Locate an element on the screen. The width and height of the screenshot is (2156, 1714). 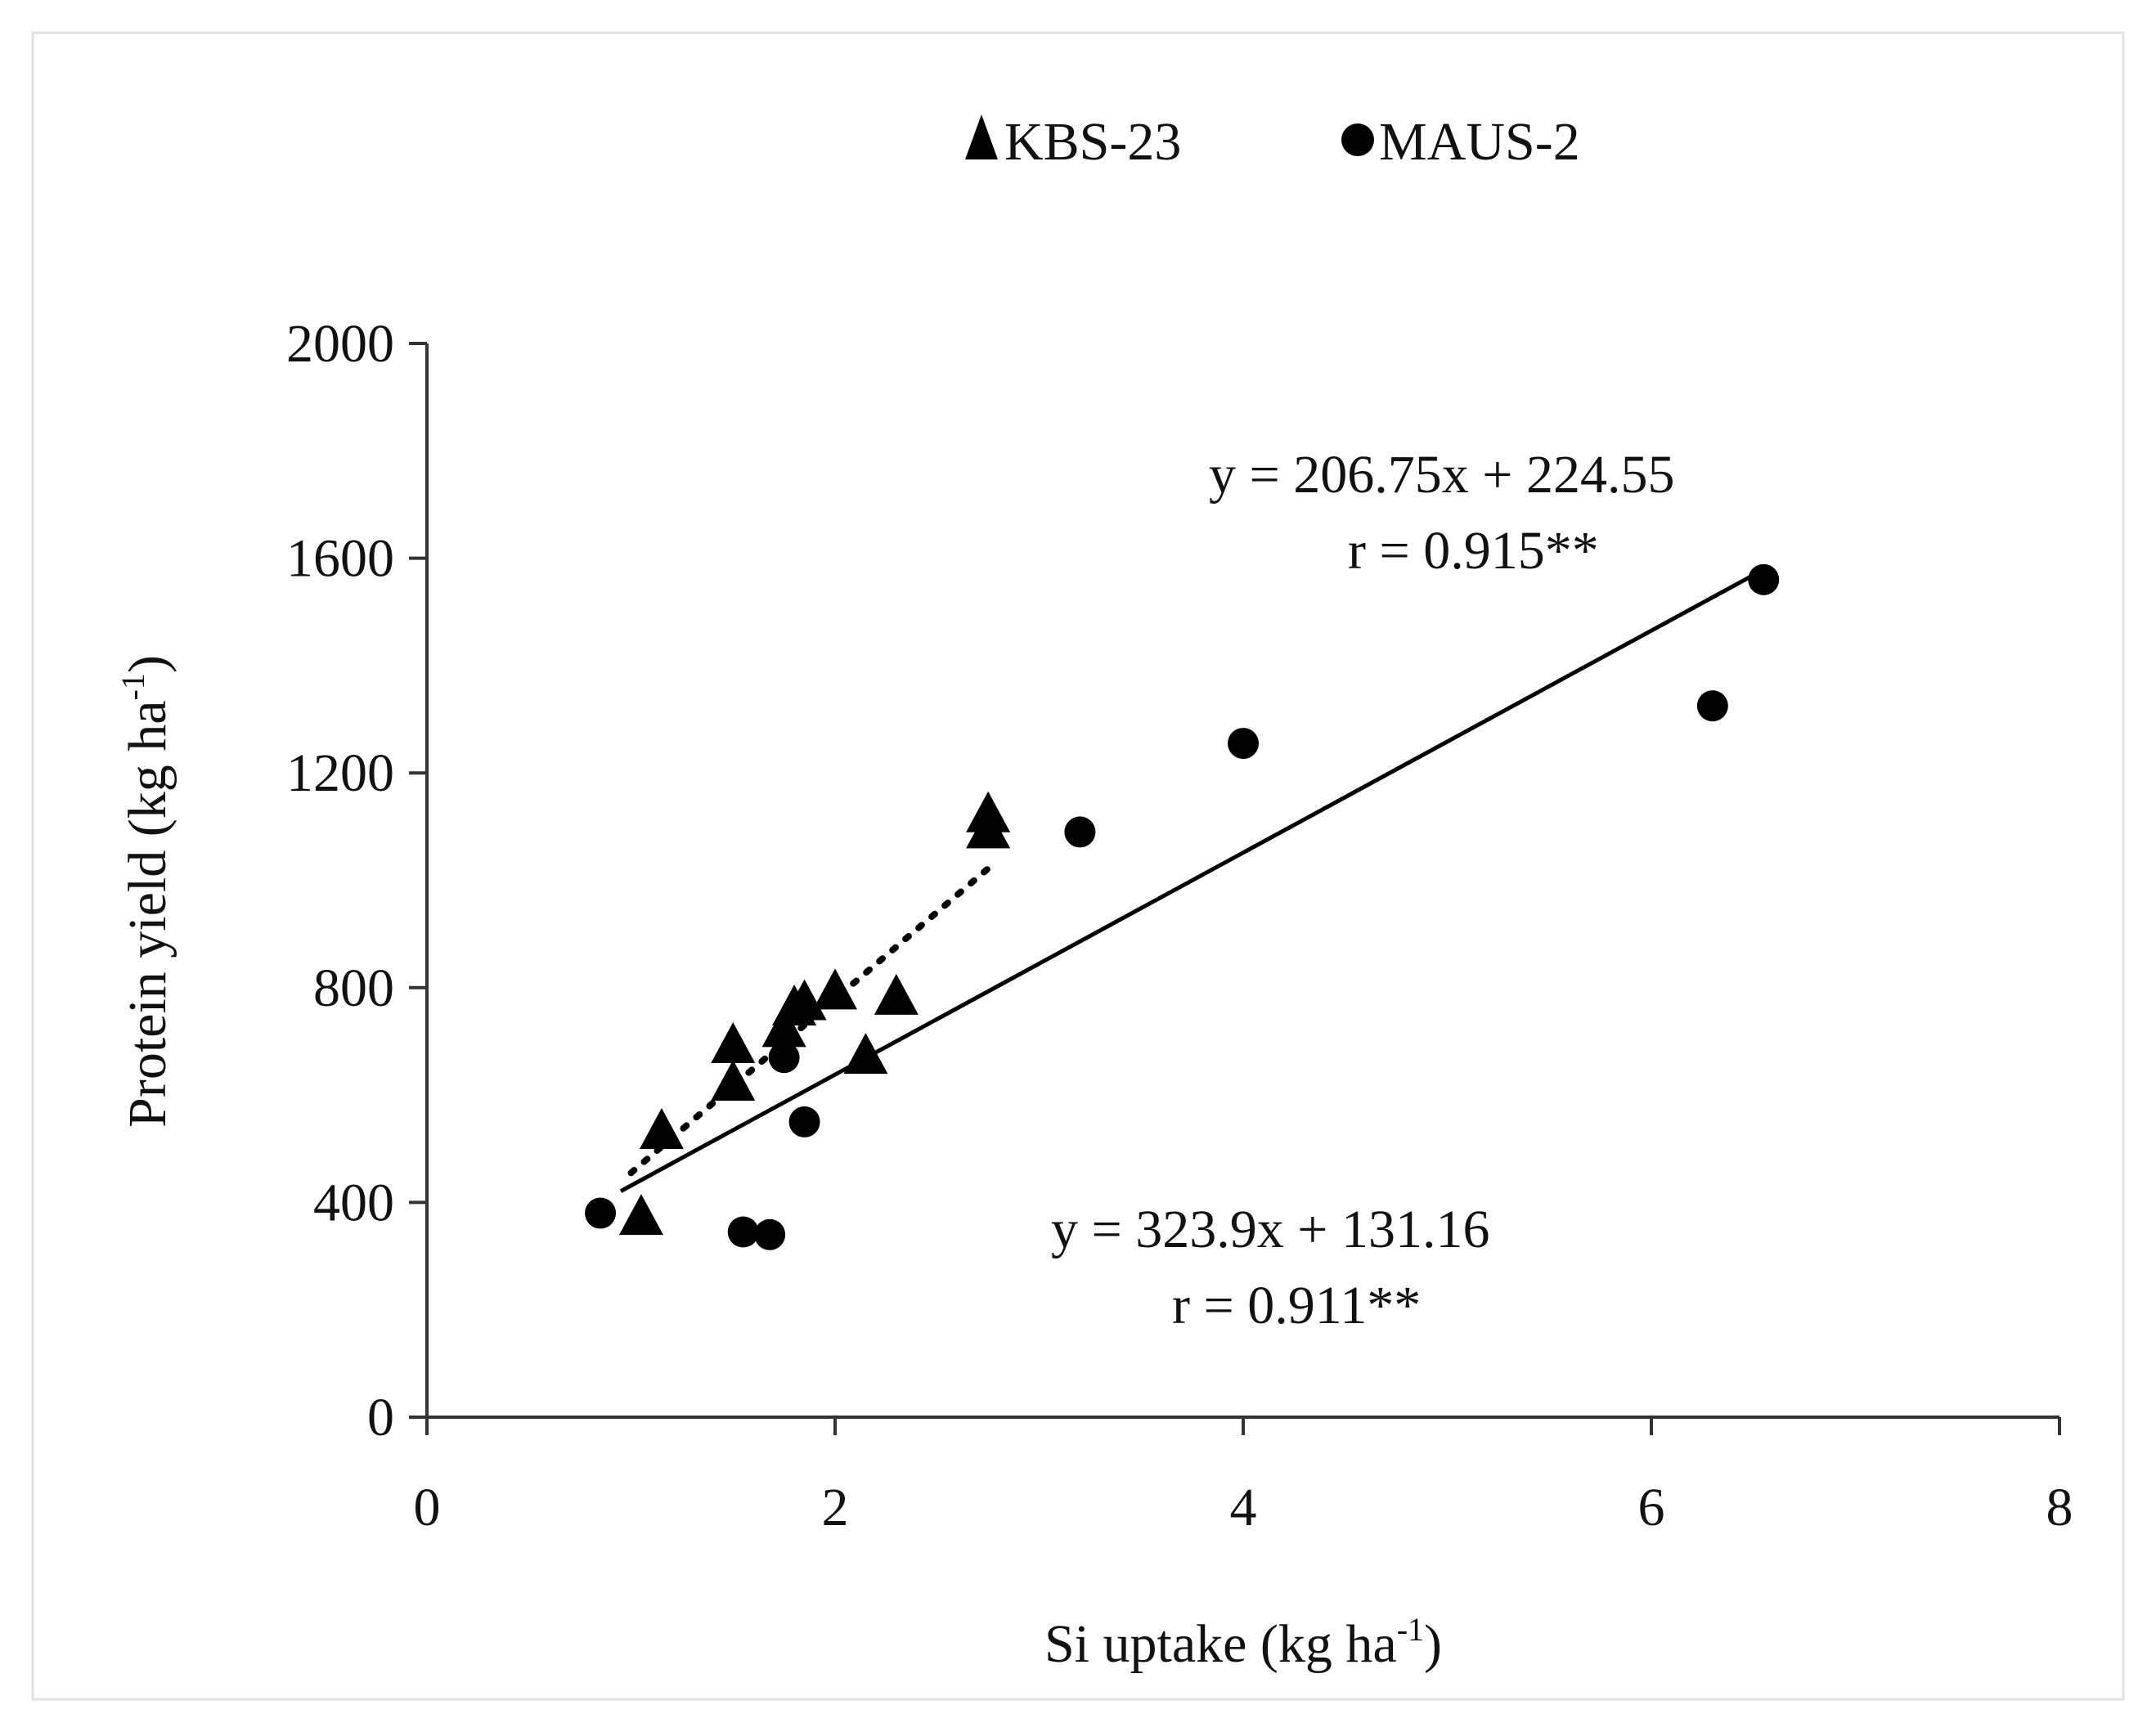
x-axis-title-text: Si uptake (kg ha is located at coordinates (1220, 1644).